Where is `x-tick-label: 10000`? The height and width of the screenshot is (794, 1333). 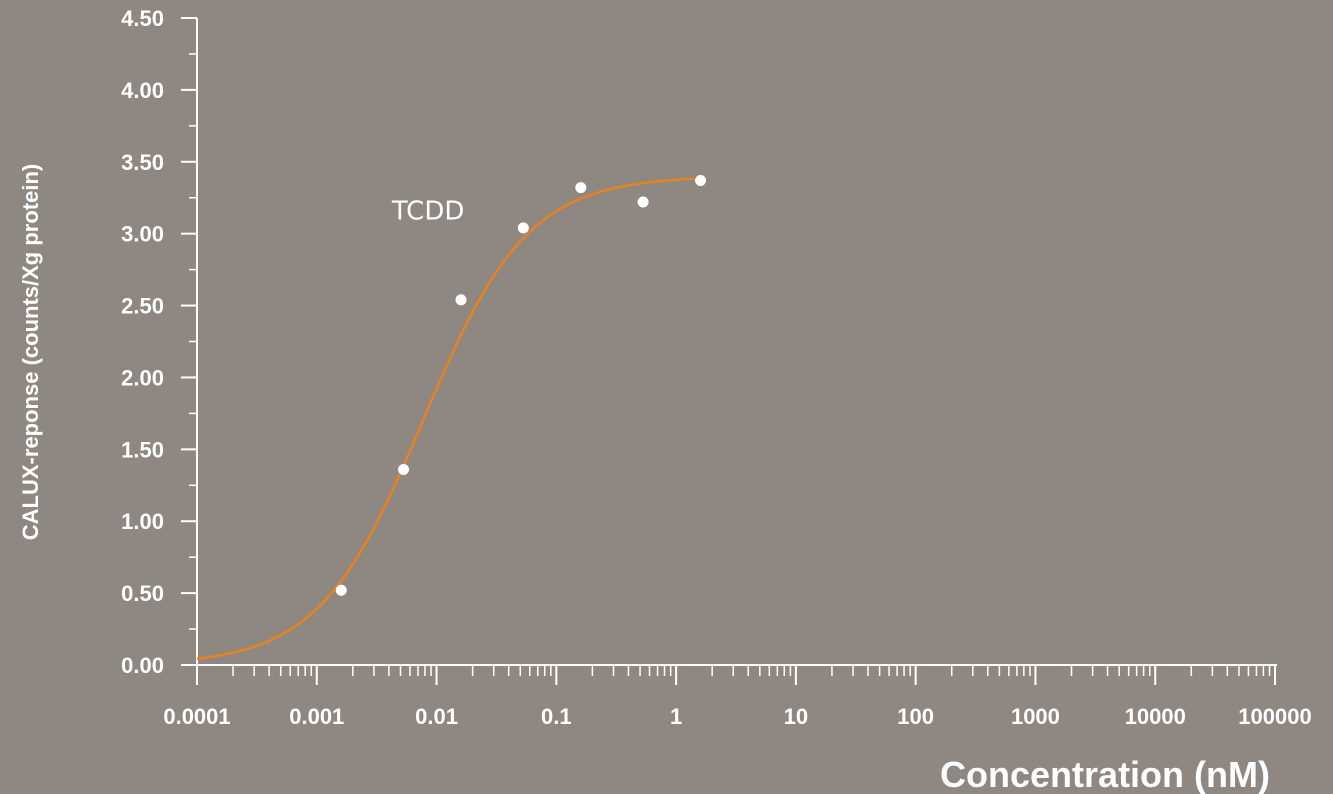
x-tick-label: 10000 is located at coordinates (1155, 716).